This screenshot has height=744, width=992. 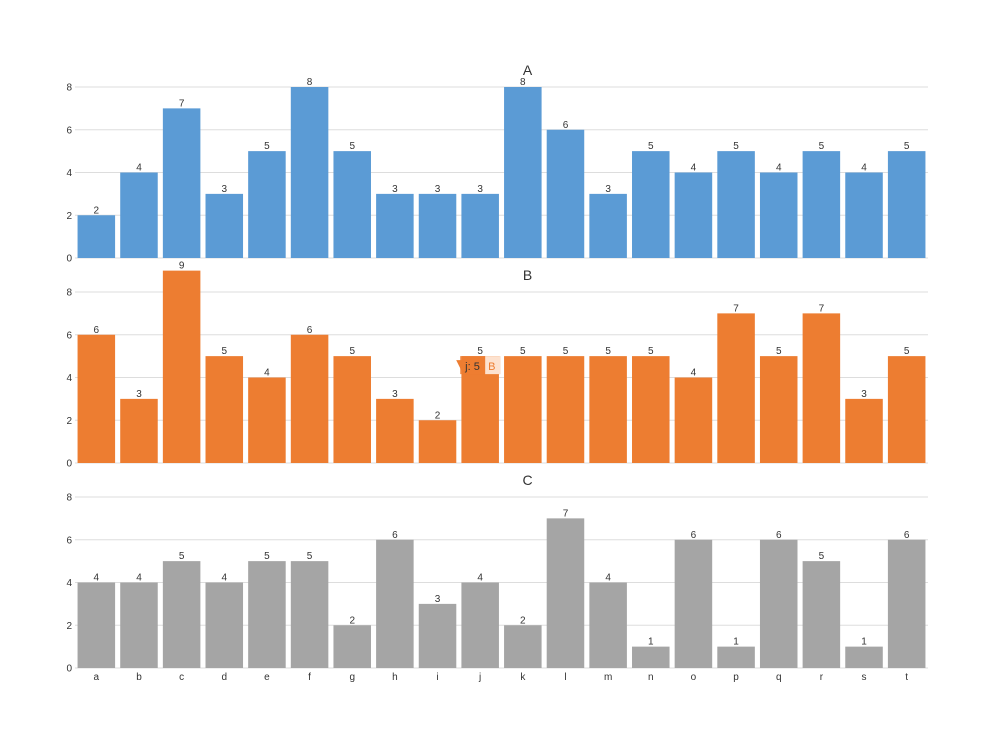 I want to click on x-tick-label: m, so click(x=608, y=677).